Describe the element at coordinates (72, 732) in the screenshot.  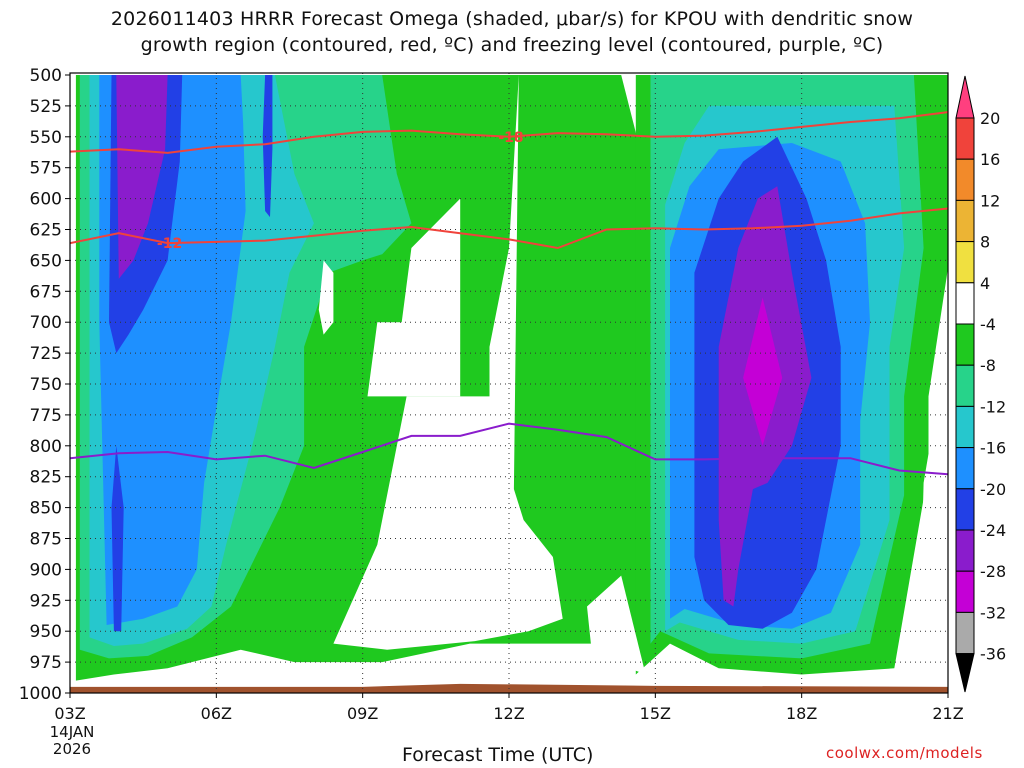
I see `x-tick-sublabel-0: 14JAN` at that location.